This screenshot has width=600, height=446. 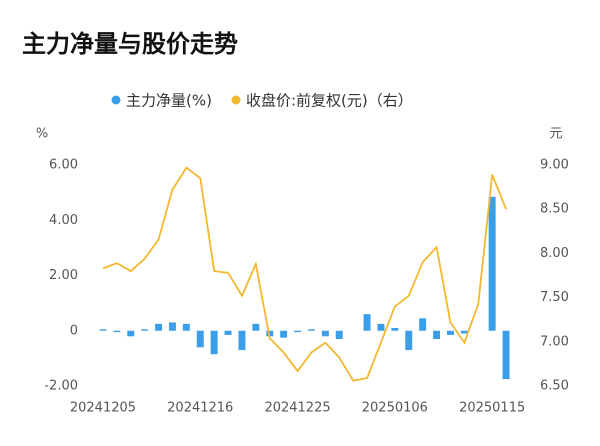 I want to click on y2-tick-label: 7.00, so click(x=554, y=341).